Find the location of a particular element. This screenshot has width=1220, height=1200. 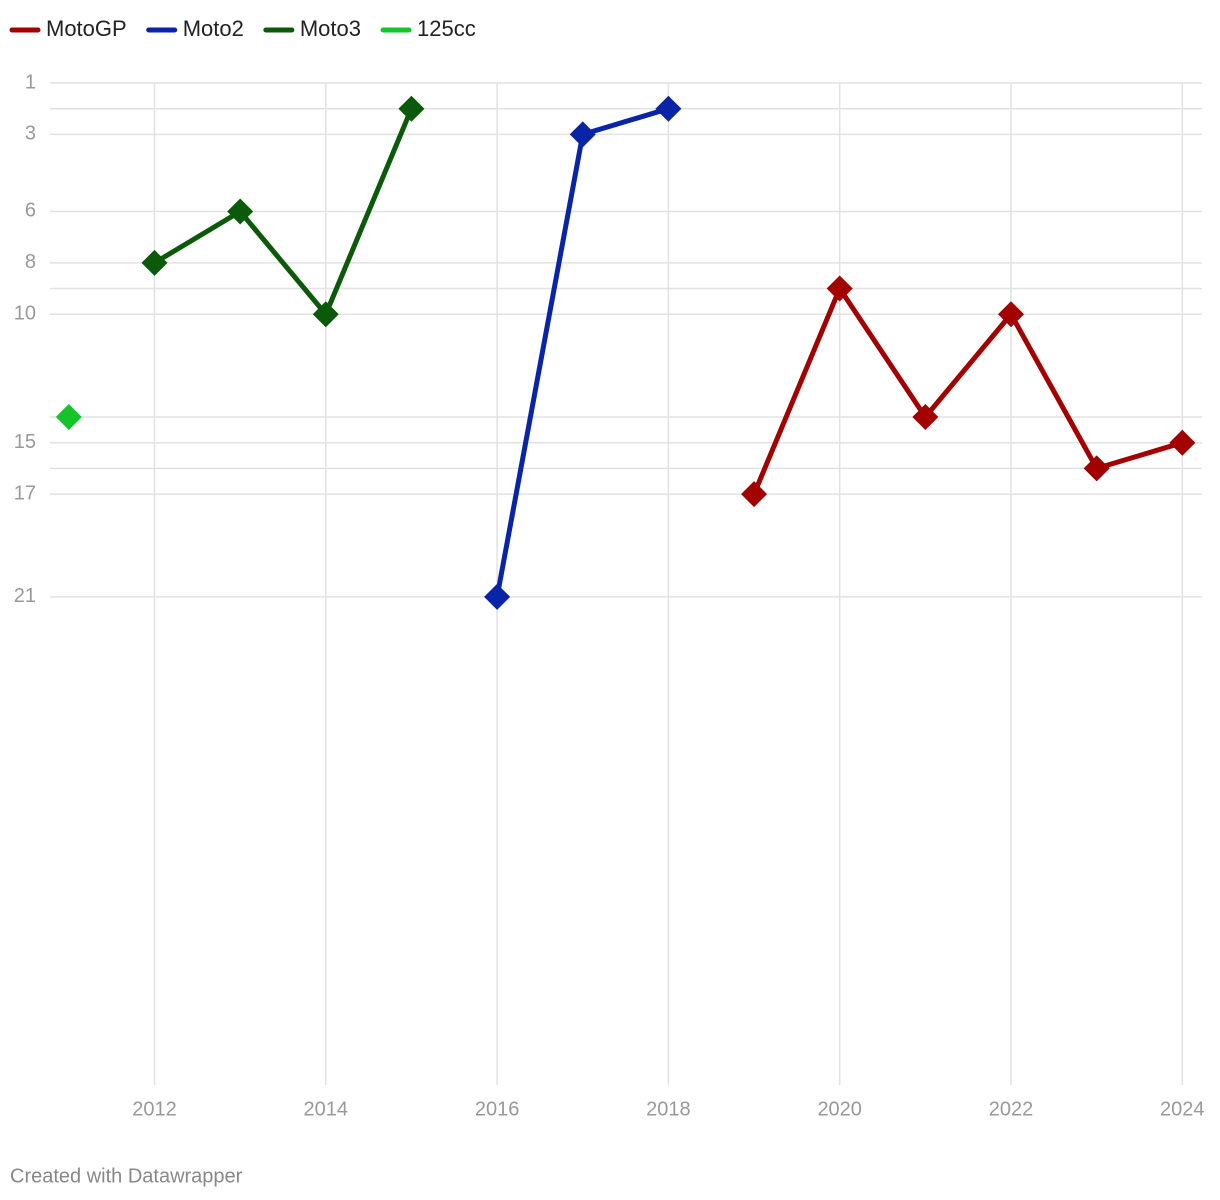

y-tick-label: 6 is located at coordinates (30, 211).